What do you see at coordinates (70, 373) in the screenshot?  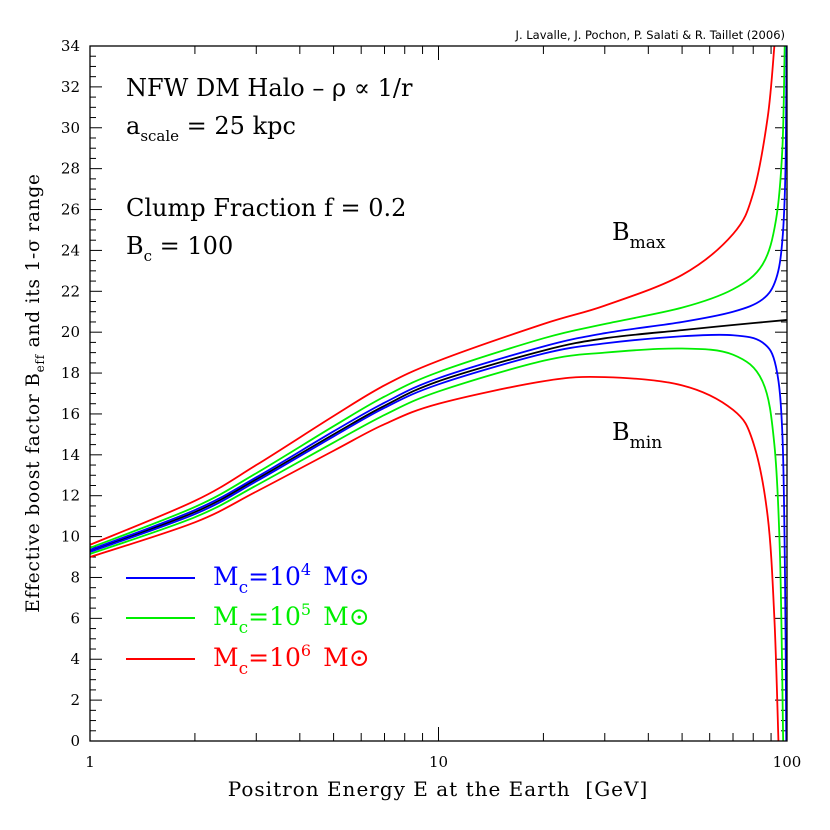 I see `y-tick-label: 18` at bounding box center [70, 373].